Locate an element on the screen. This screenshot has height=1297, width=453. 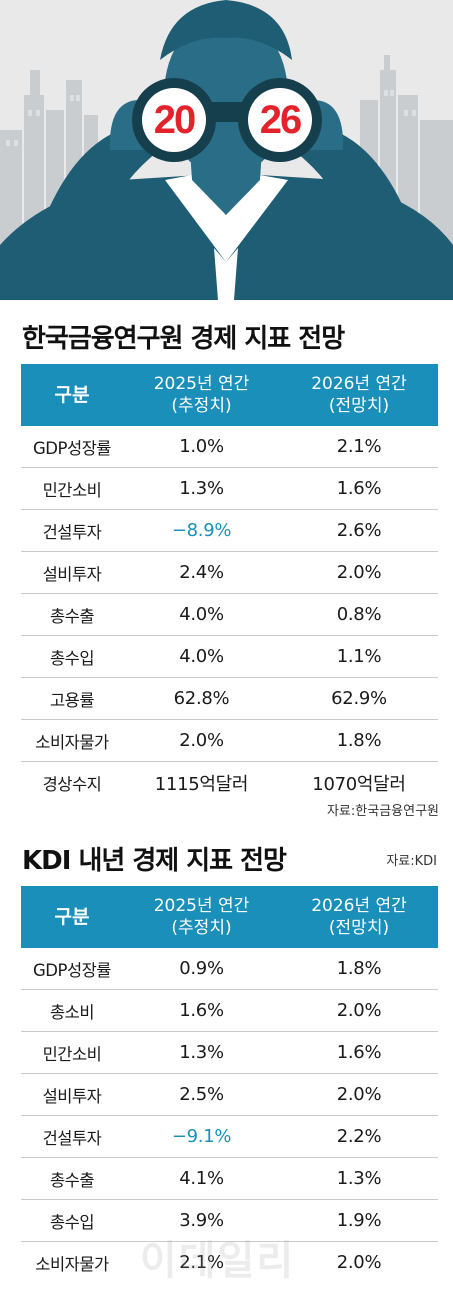
table-row: GDP성장률 0.9% 1.8% is located at coordinates (229, 969).